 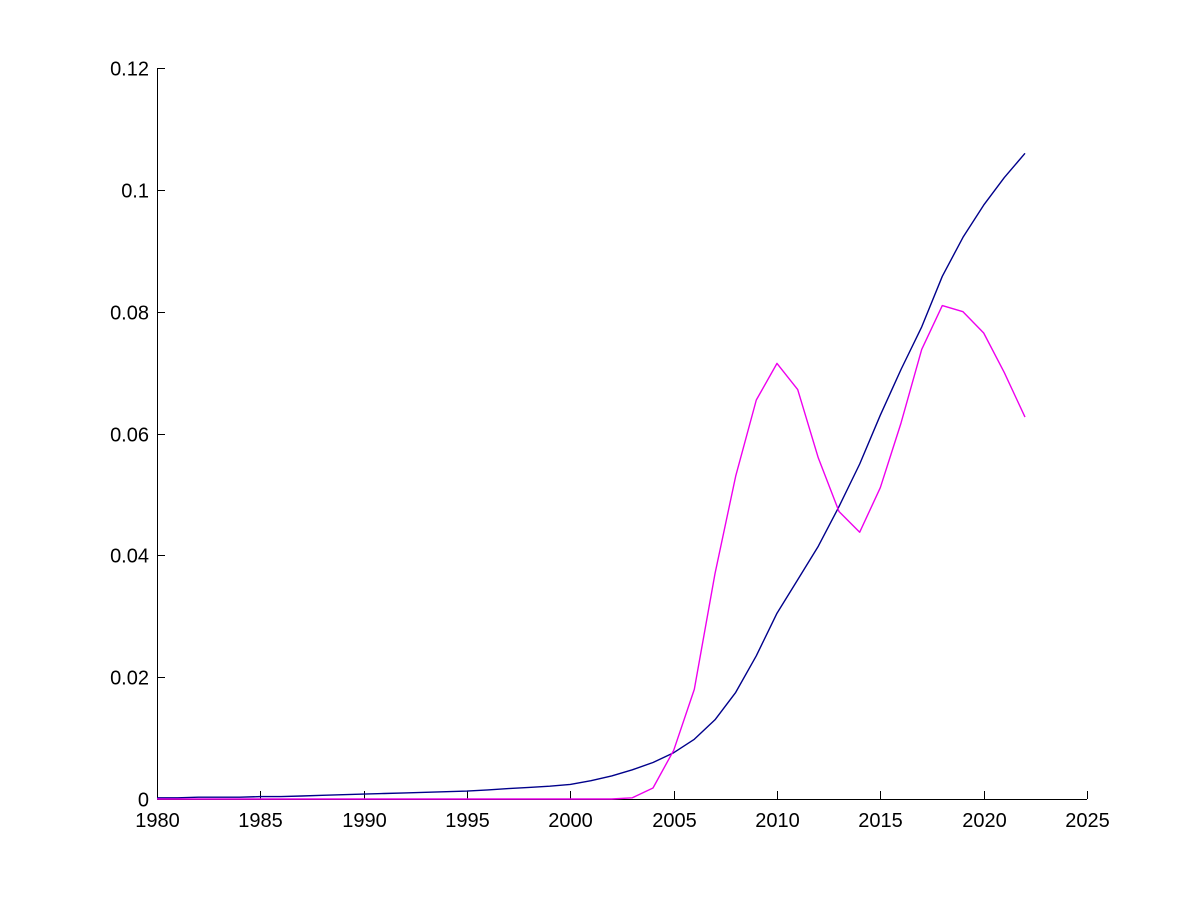 I want to click on y-tick-label: 0.04, so click(x=129, y=557).